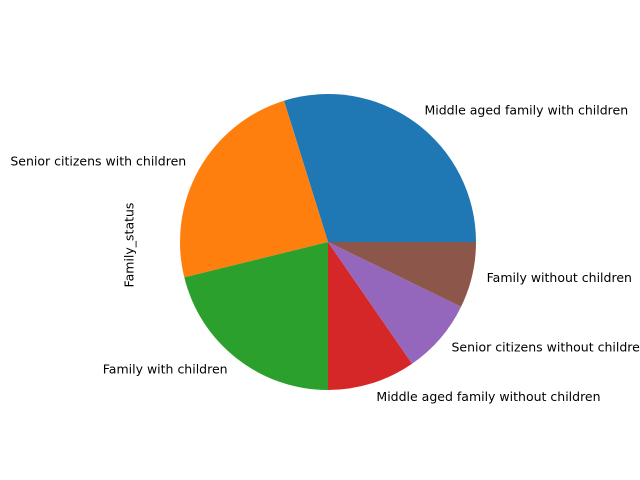  I want to click on pie-label-middle-aged-family-without-children: Middle aged family without children, so click(488, 396).